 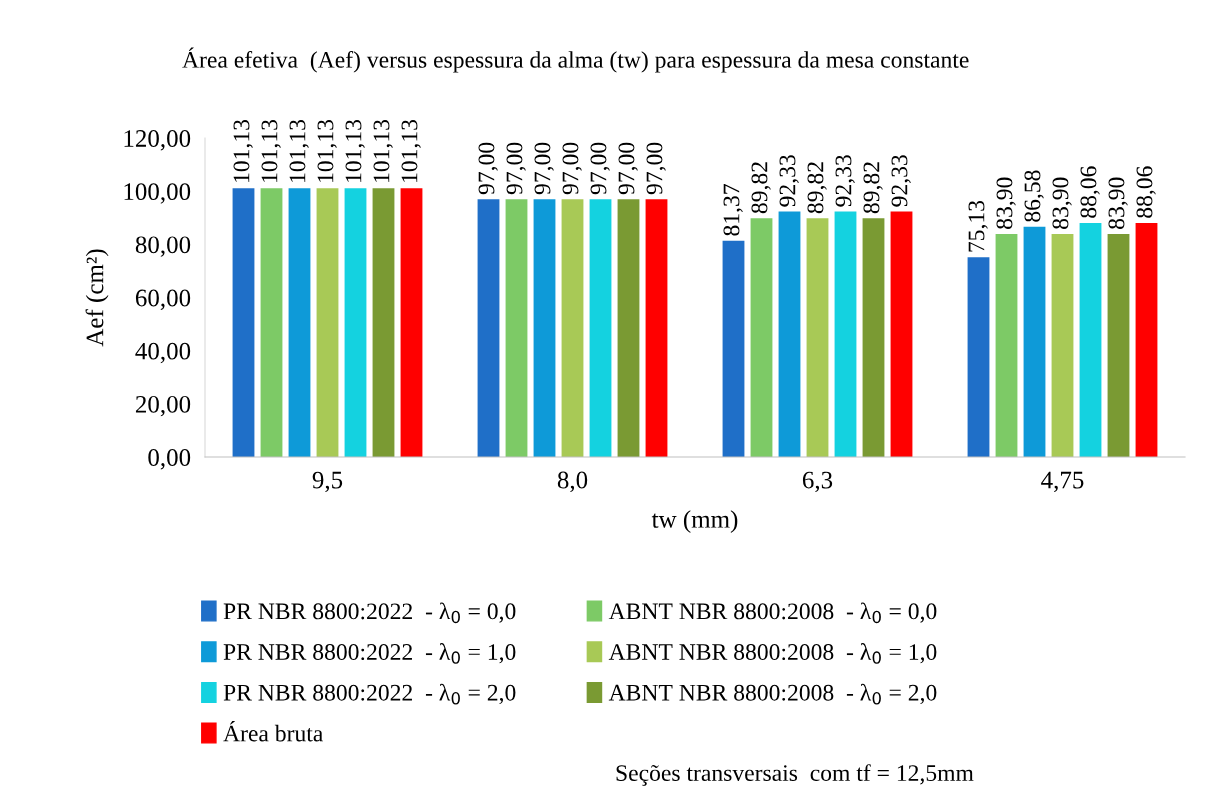 What do you see at coordinates (733, 210) in the screenshot?
I see `data-label: 81,37` at bounding box center [733, 210].